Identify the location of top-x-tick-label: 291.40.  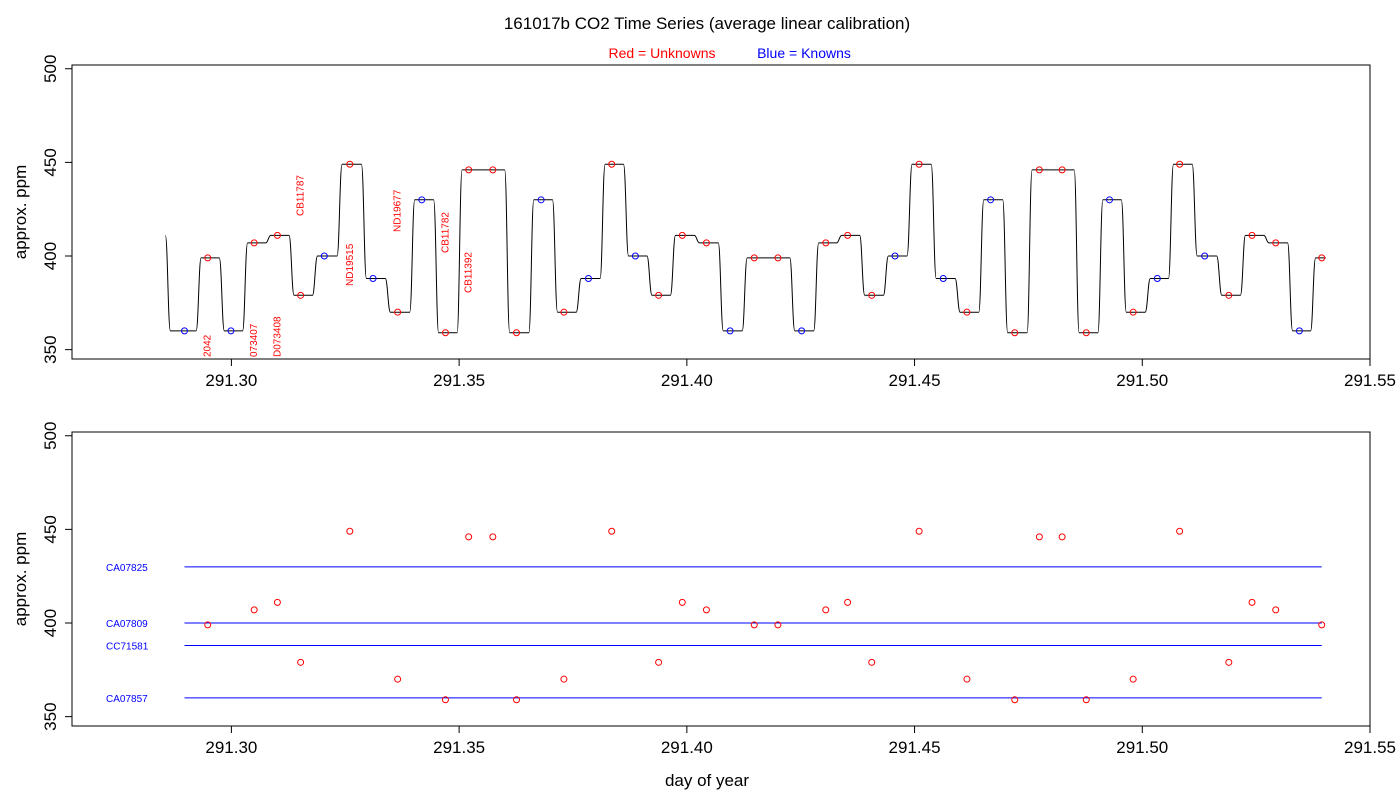
(687, 380).